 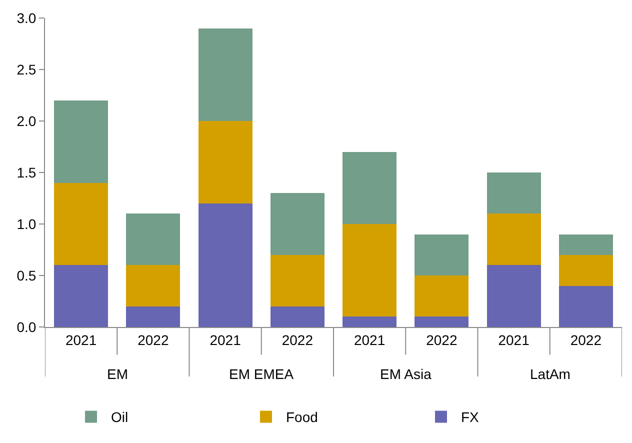 I want to click on y-tick-label: 2.0, so click(x=26, y=120).